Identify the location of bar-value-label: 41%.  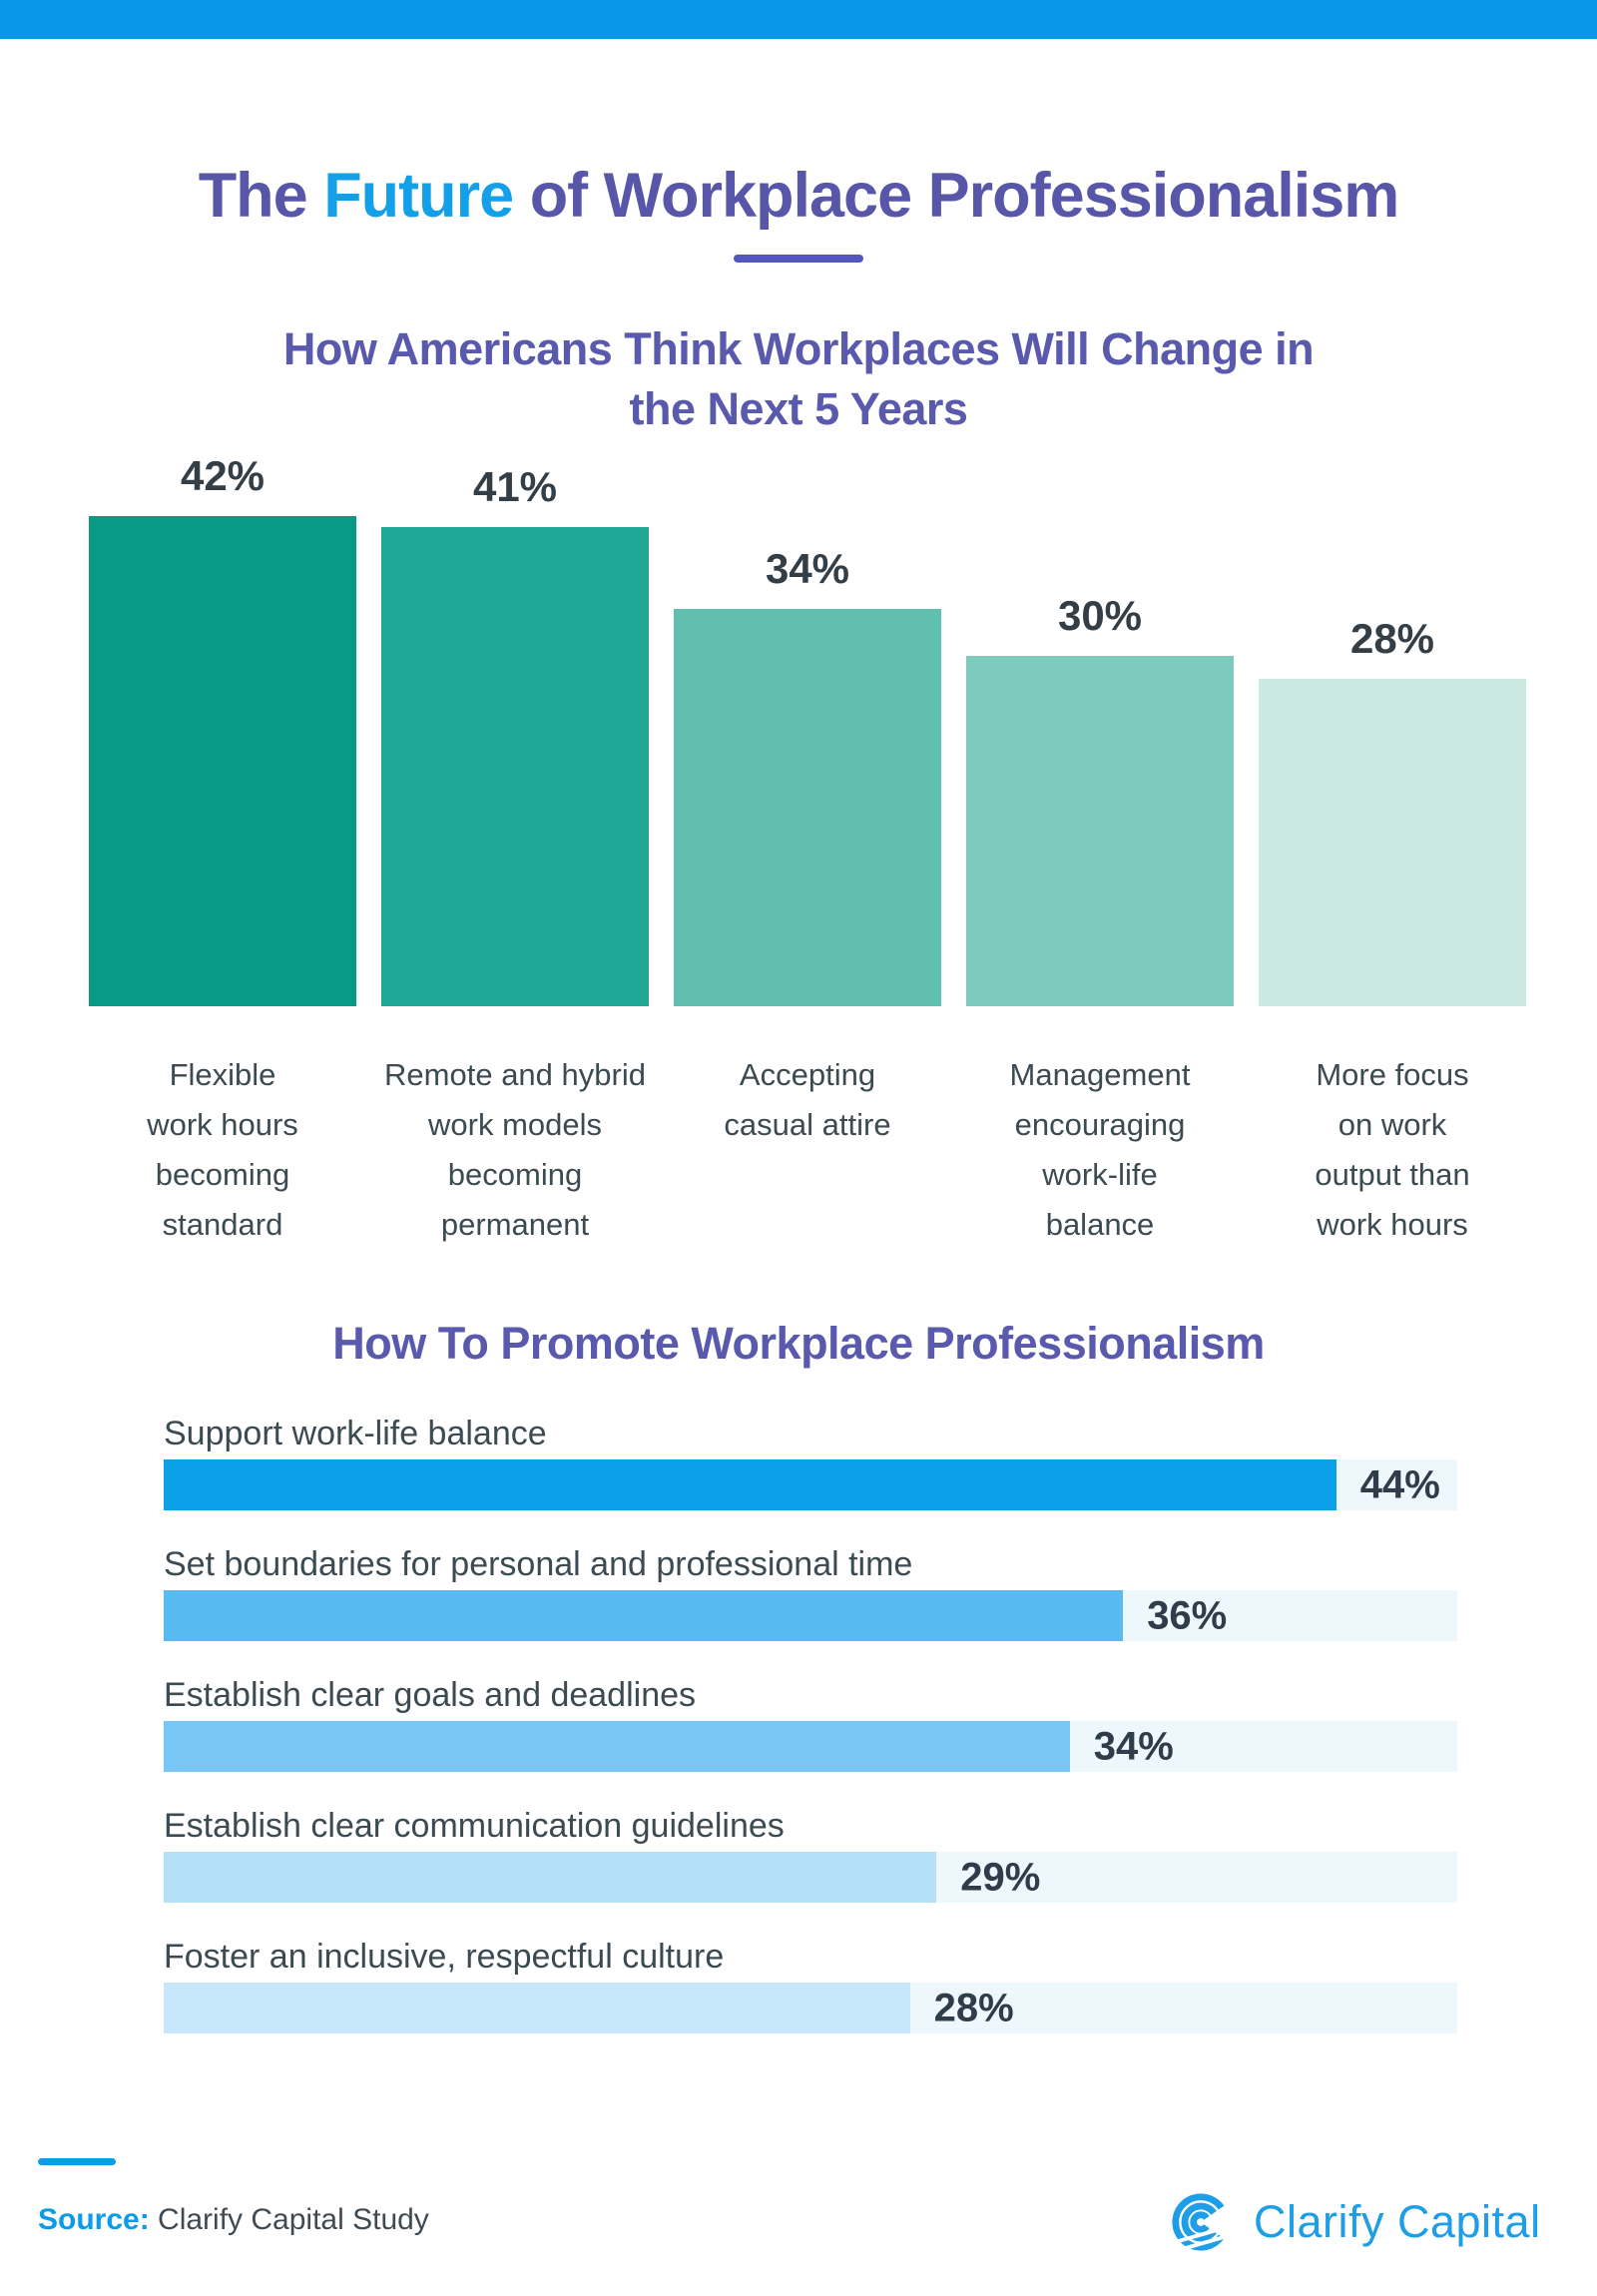
(515, 487).